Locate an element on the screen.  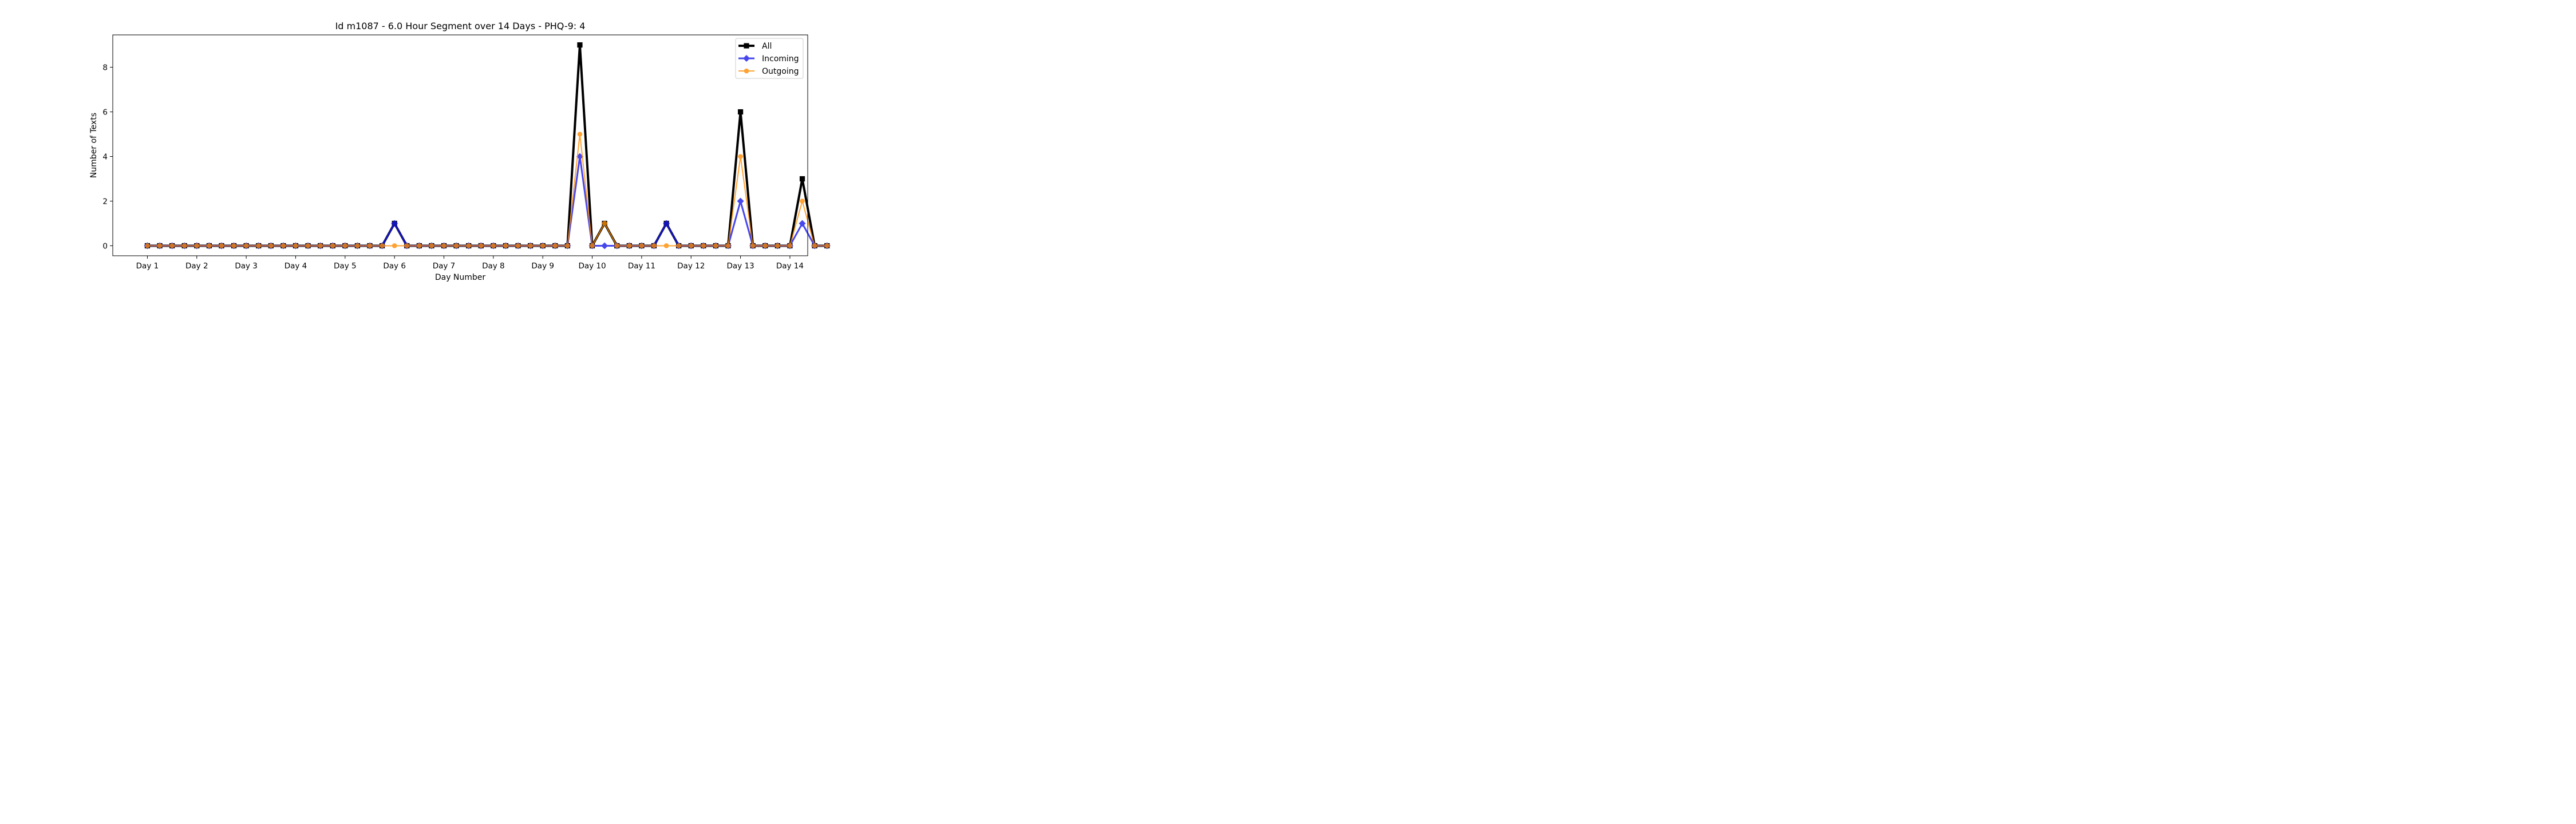
y-tick-label: 8 is located at coordinates (105, 68).